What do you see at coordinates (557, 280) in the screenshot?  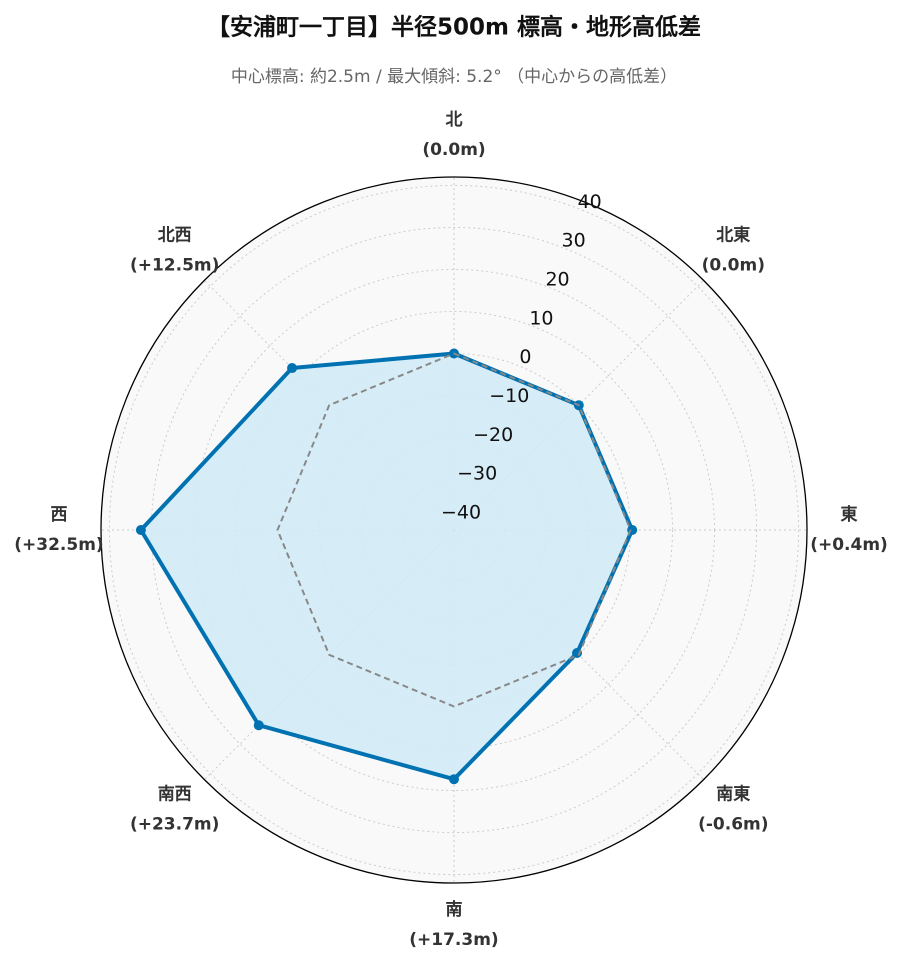 I see `r-tick-label: 20` at bounding box center [557, 280].